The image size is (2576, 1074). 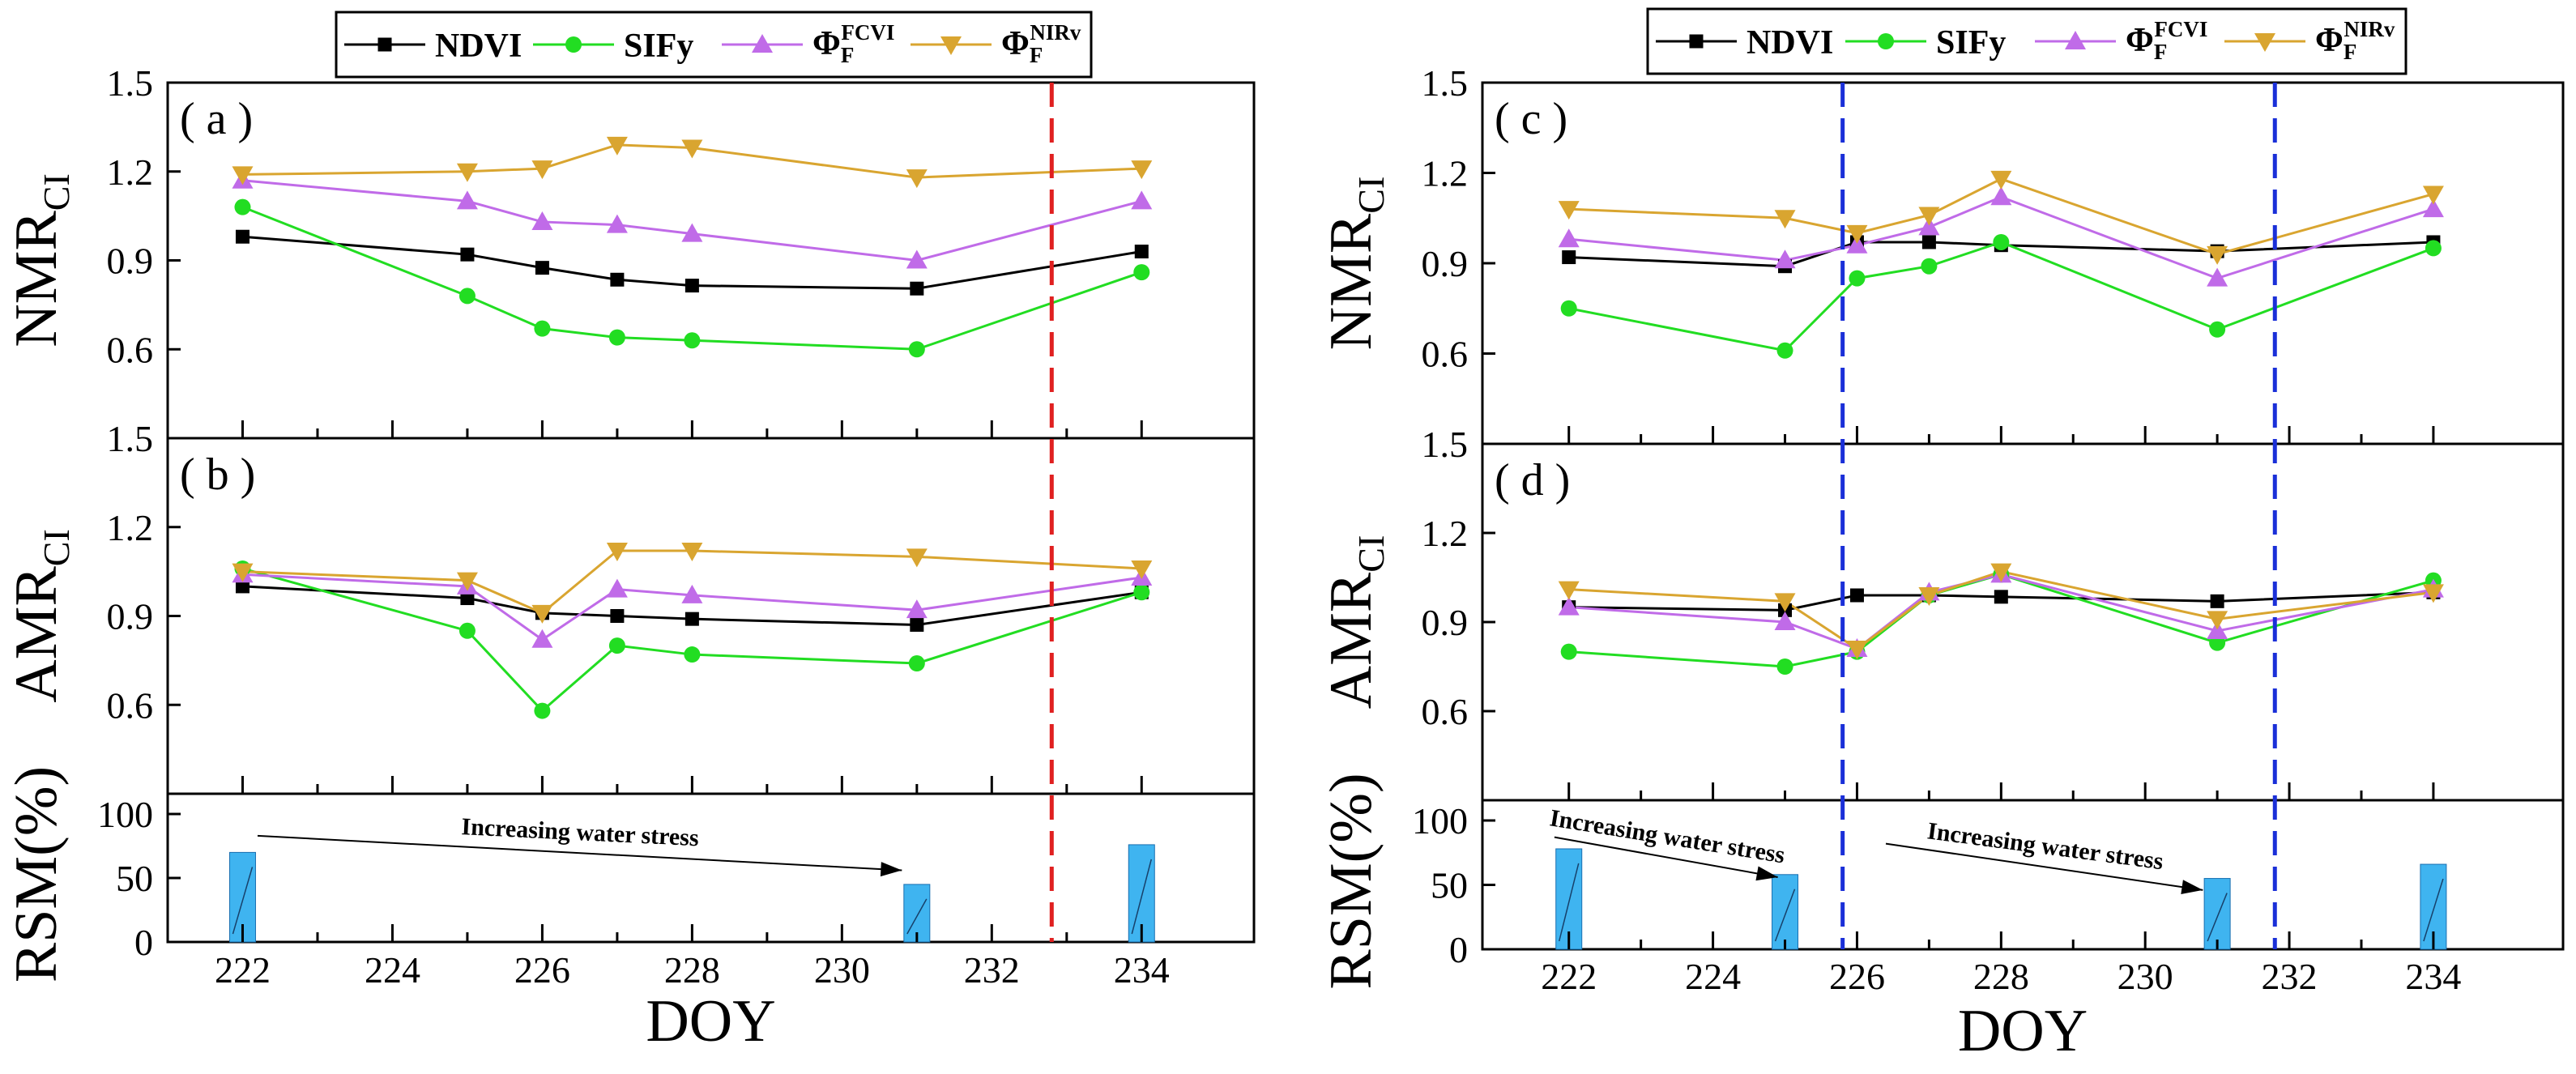 I want to click on legend: NDVI SIFy ΦFFCVI ΦFNIRv, so click(x=2027, y=41).